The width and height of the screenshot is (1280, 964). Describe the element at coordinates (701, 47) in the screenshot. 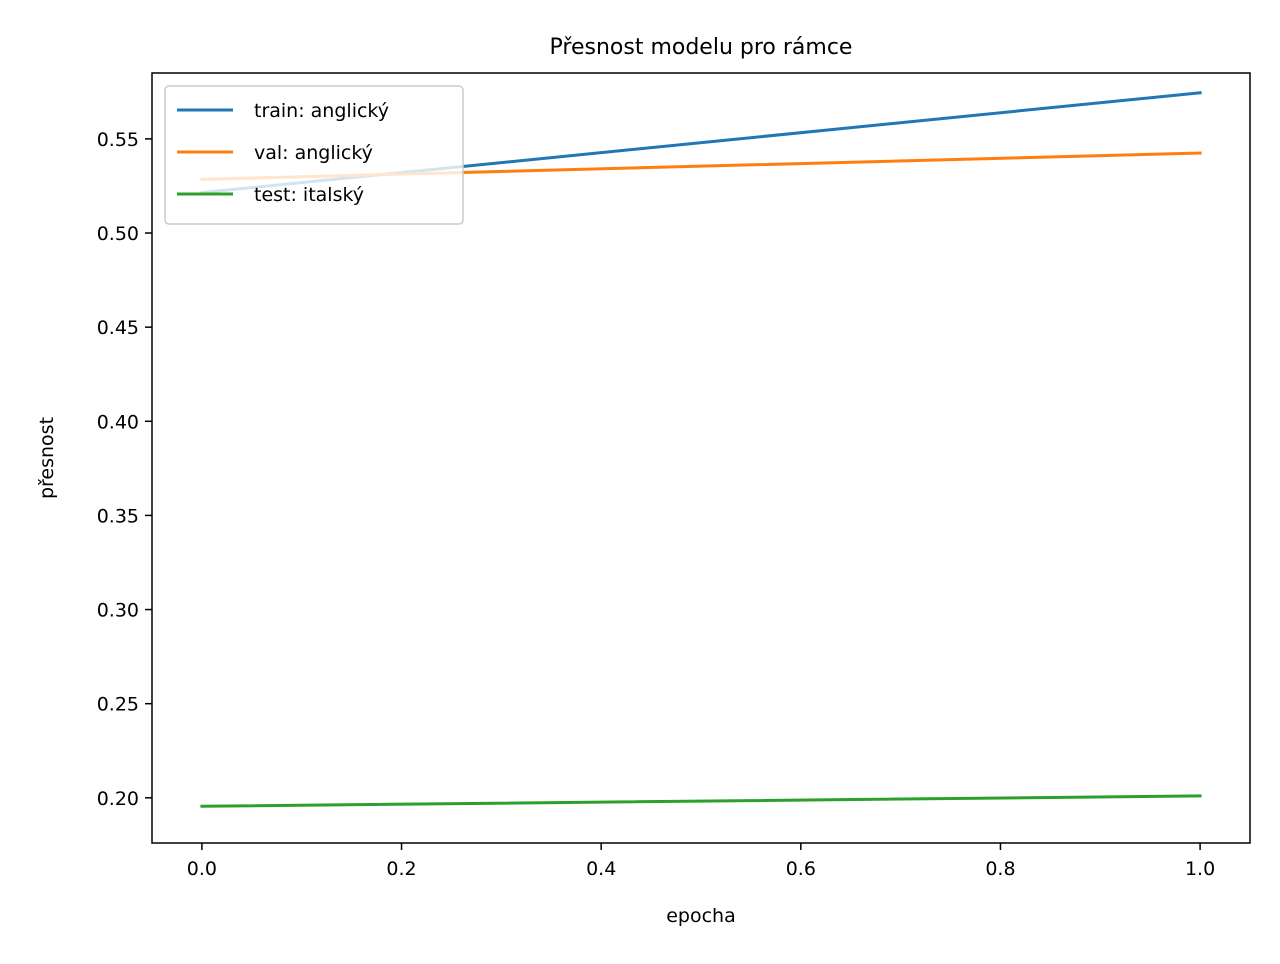

I see `chart-title: Přesnost modelu pro rámce` at that location.